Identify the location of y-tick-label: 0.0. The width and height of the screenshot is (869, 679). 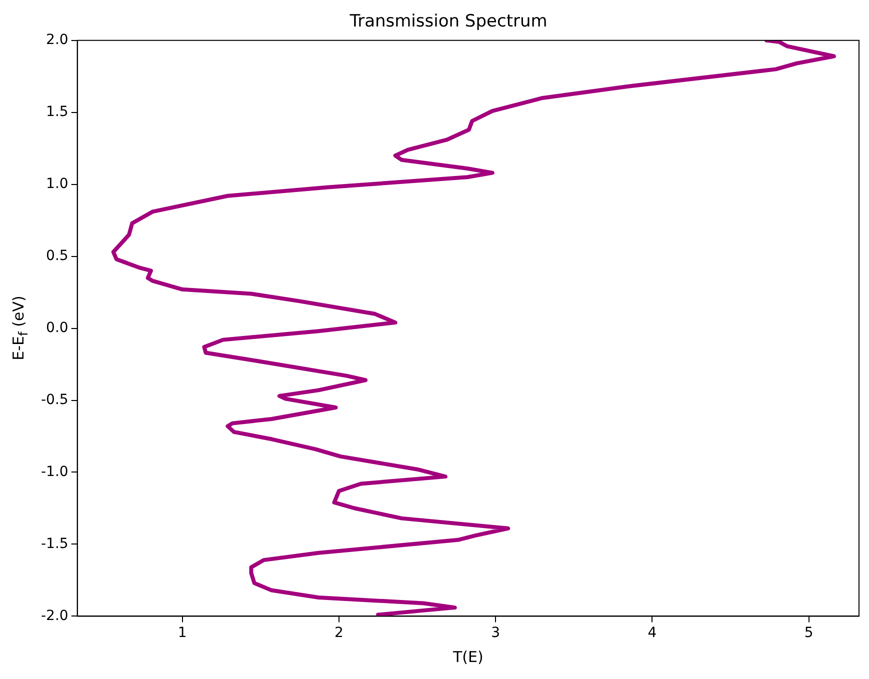
(57, 328).